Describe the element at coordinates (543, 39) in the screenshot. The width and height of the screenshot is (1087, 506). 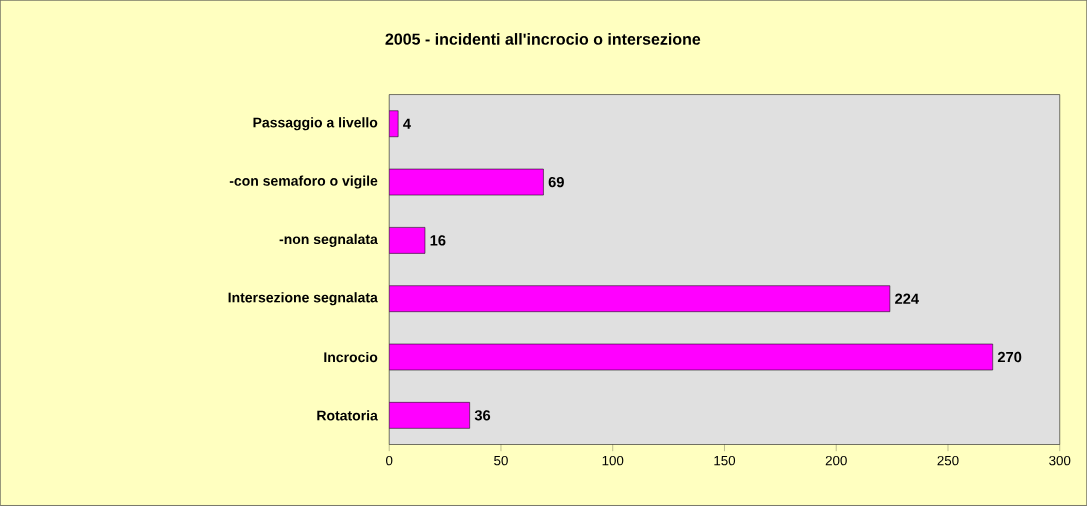
I see `chart-title: 2005 - incidenti all'incrocio o intersezione` at that location.